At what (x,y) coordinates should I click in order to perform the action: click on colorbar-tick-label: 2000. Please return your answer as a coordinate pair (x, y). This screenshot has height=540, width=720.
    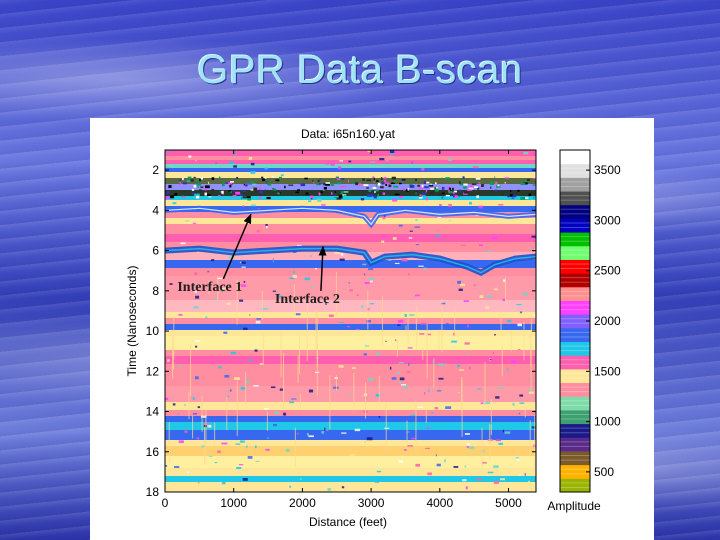
    Looking at the image, I should click on (607, 321).